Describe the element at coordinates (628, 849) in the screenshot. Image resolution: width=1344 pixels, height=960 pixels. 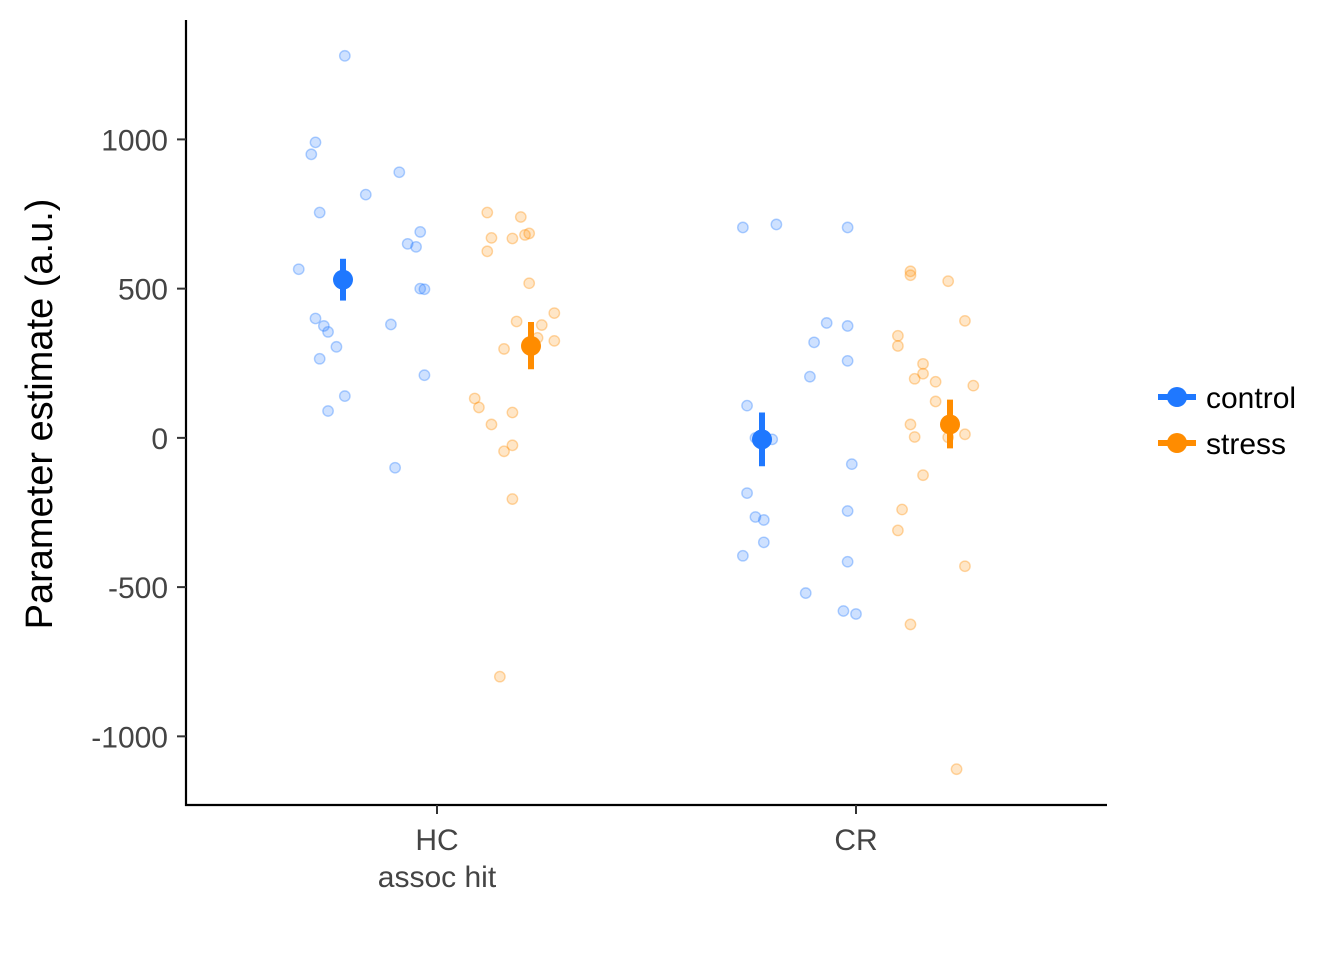
I see `x-axis-ticks: HC assoc hit CR` at that location.